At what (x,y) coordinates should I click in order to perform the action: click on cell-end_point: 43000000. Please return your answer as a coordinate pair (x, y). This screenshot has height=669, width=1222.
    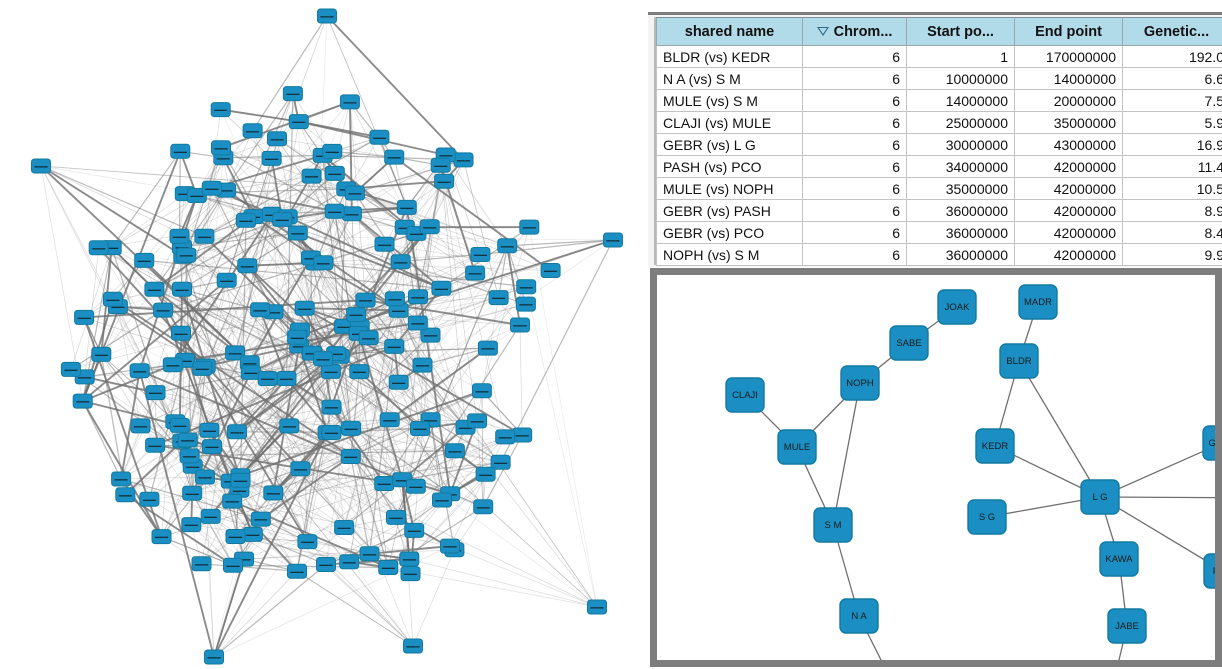
    Looking at the image, I should click on (1068, 144).